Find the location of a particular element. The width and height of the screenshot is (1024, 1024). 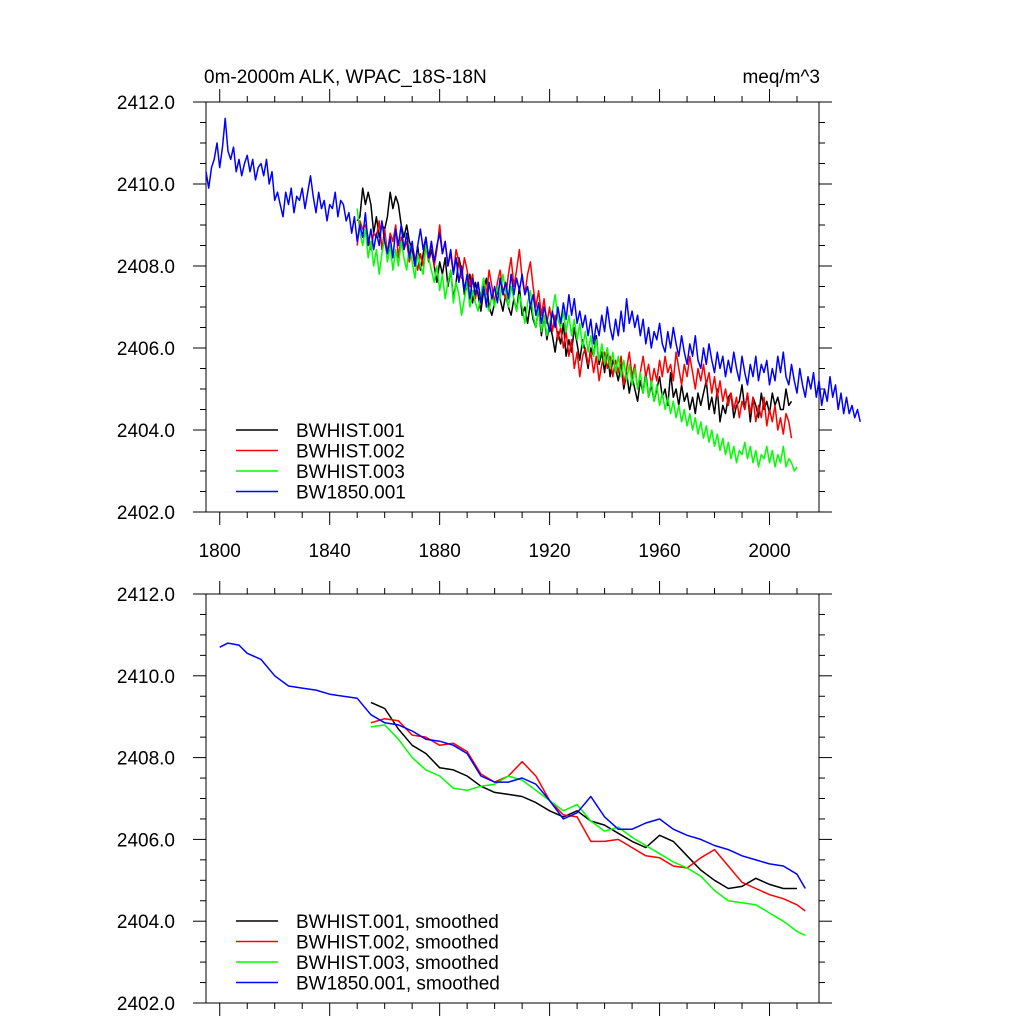

x-tick-label: 1920 is located at coordinates (549, 551).